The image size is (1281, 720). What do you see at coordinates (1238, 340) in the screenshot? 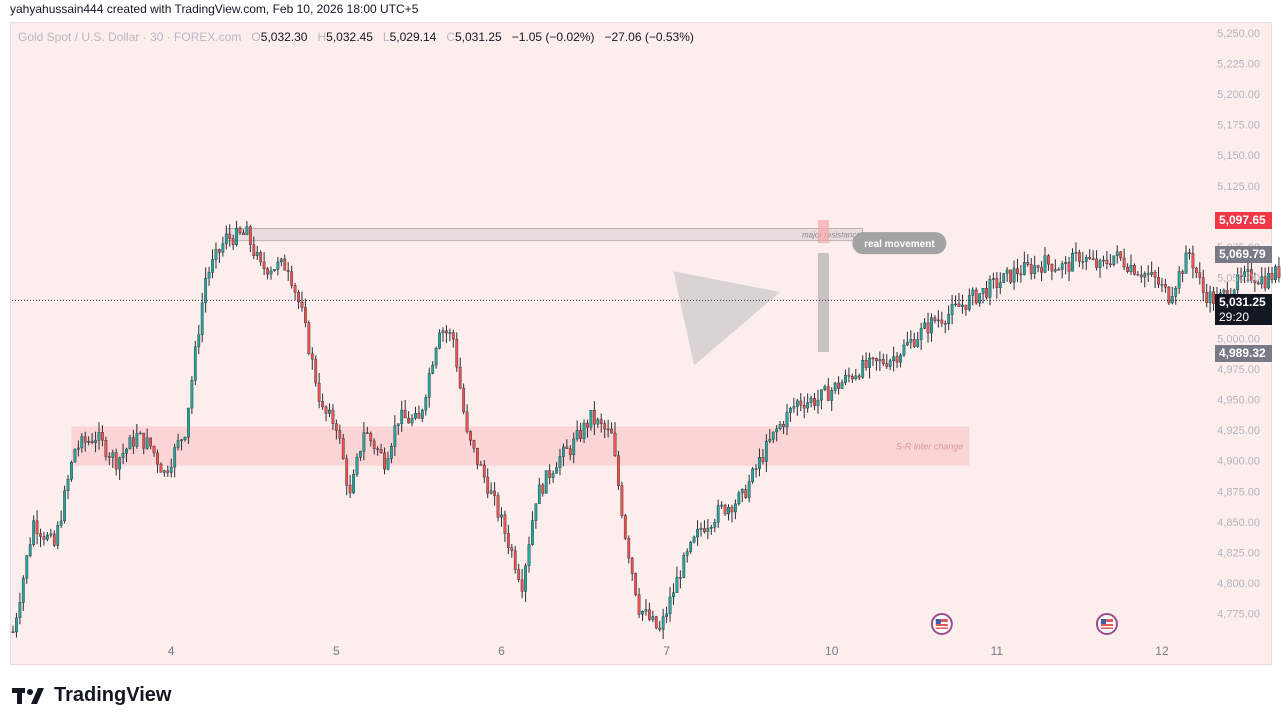
I see `y-tick-label: 5,000.00` at bounding box center [1238, 340].